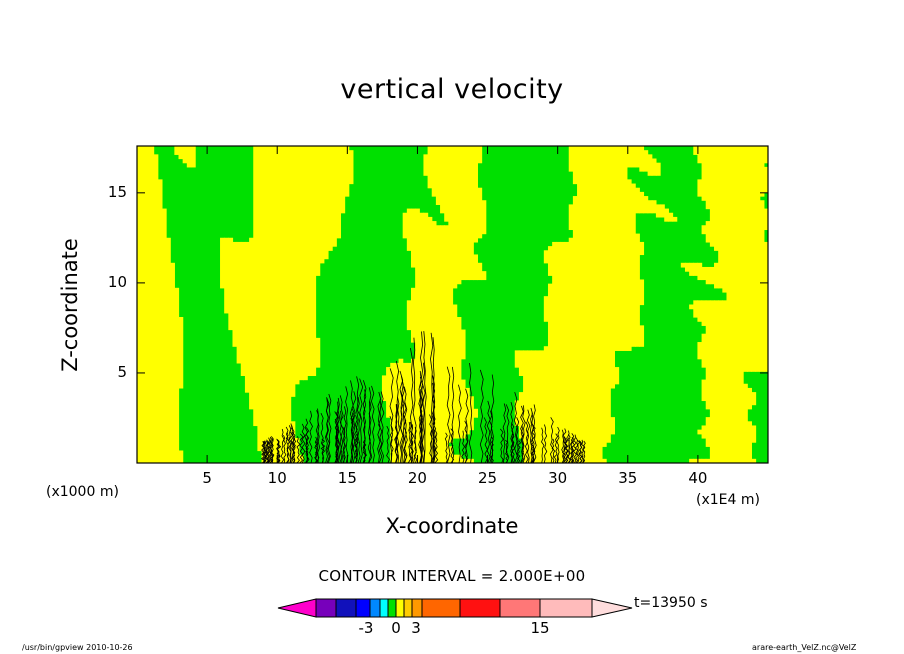 The height and width of the screenshot is (654, 904). Describe the element at coordinates (117, 191) in the screenshot. I see `y-tick-label: 15` at that location.